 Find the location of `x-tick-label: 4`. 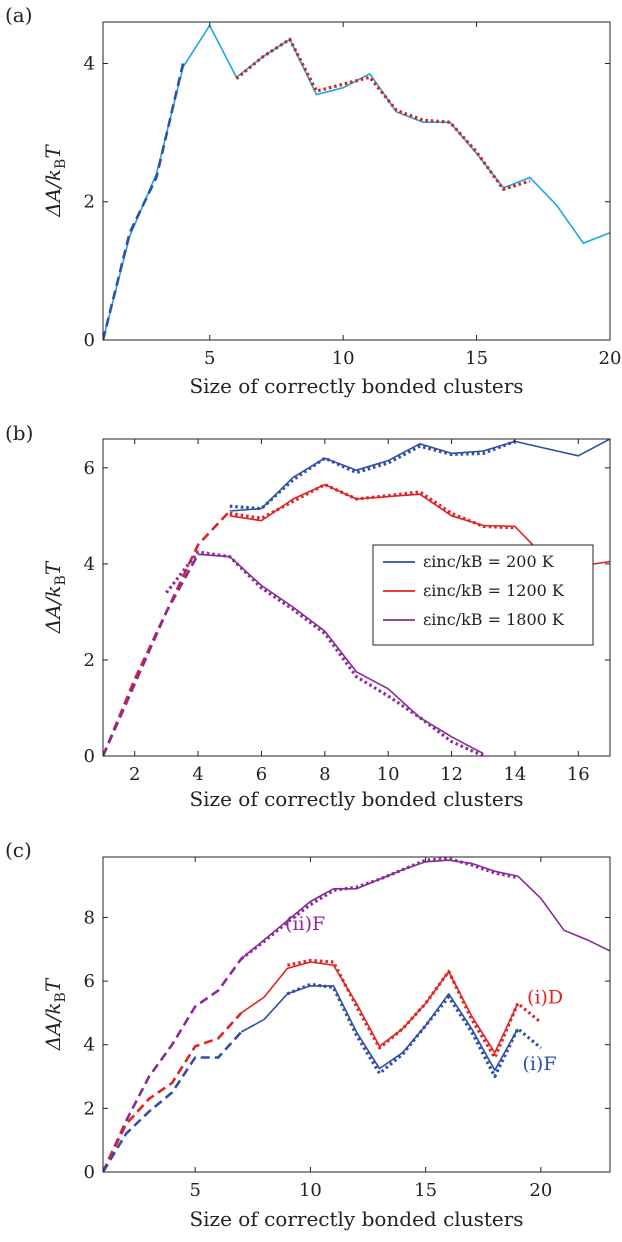

x-tick-label: 4 is located at coordinates (197, 774).